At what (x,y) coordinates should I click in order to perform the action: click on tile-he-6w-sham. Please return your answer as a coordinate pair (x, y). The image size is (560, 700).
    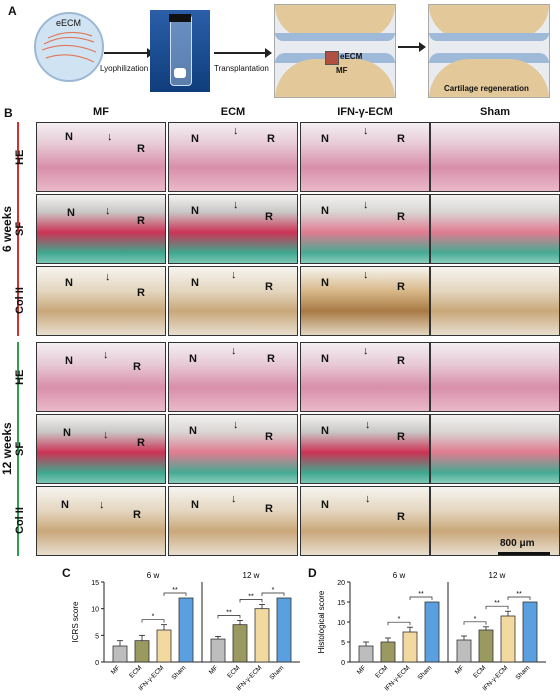
    Looking at the image, I should click on (495, 157).